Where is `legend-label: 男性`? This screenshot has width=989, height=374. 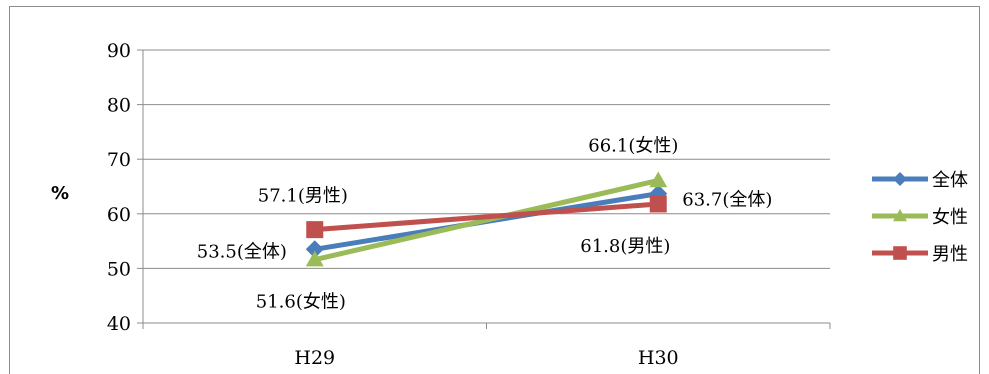
legend-label: 男性 is located at coordinates (950, 254).